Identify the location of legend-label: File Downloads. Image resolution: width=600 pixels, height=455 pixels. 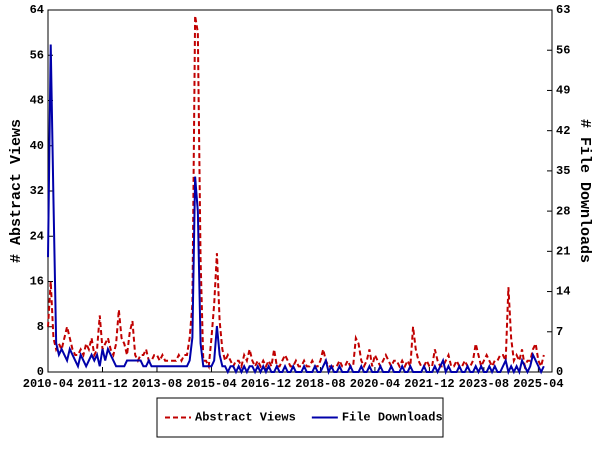
(392, 418).